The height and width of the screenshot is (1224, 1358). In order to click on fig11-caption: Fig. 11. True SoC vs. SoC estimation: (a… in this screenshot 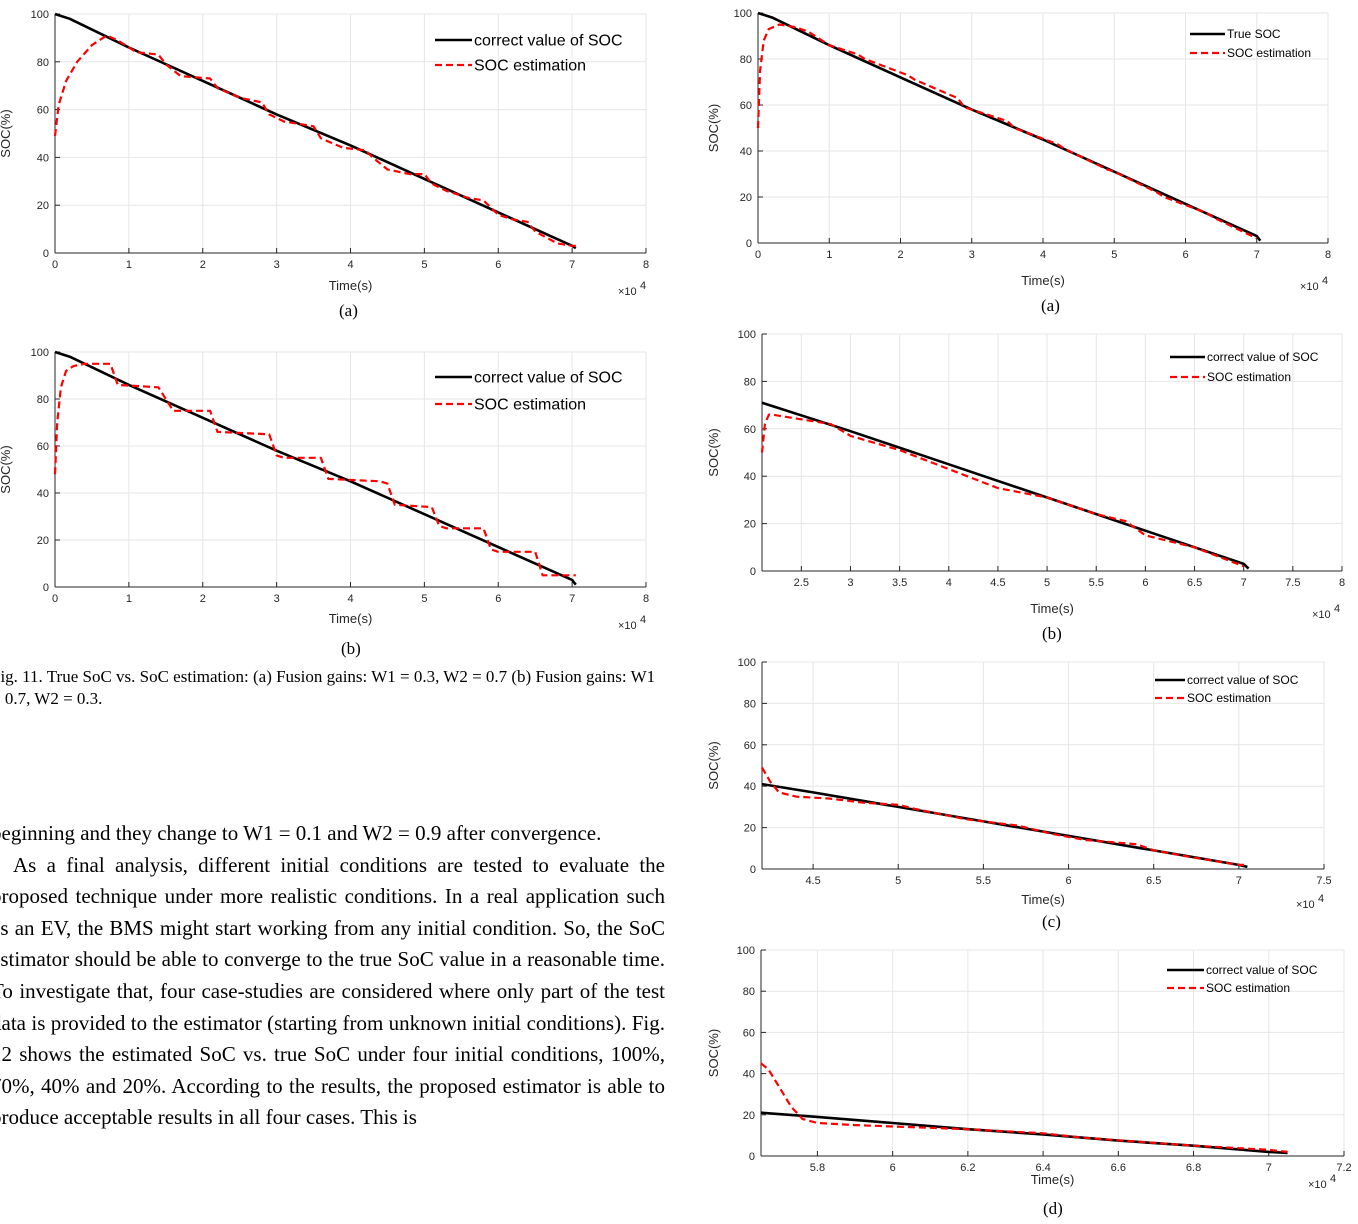, I will do `click(328, 687)`.